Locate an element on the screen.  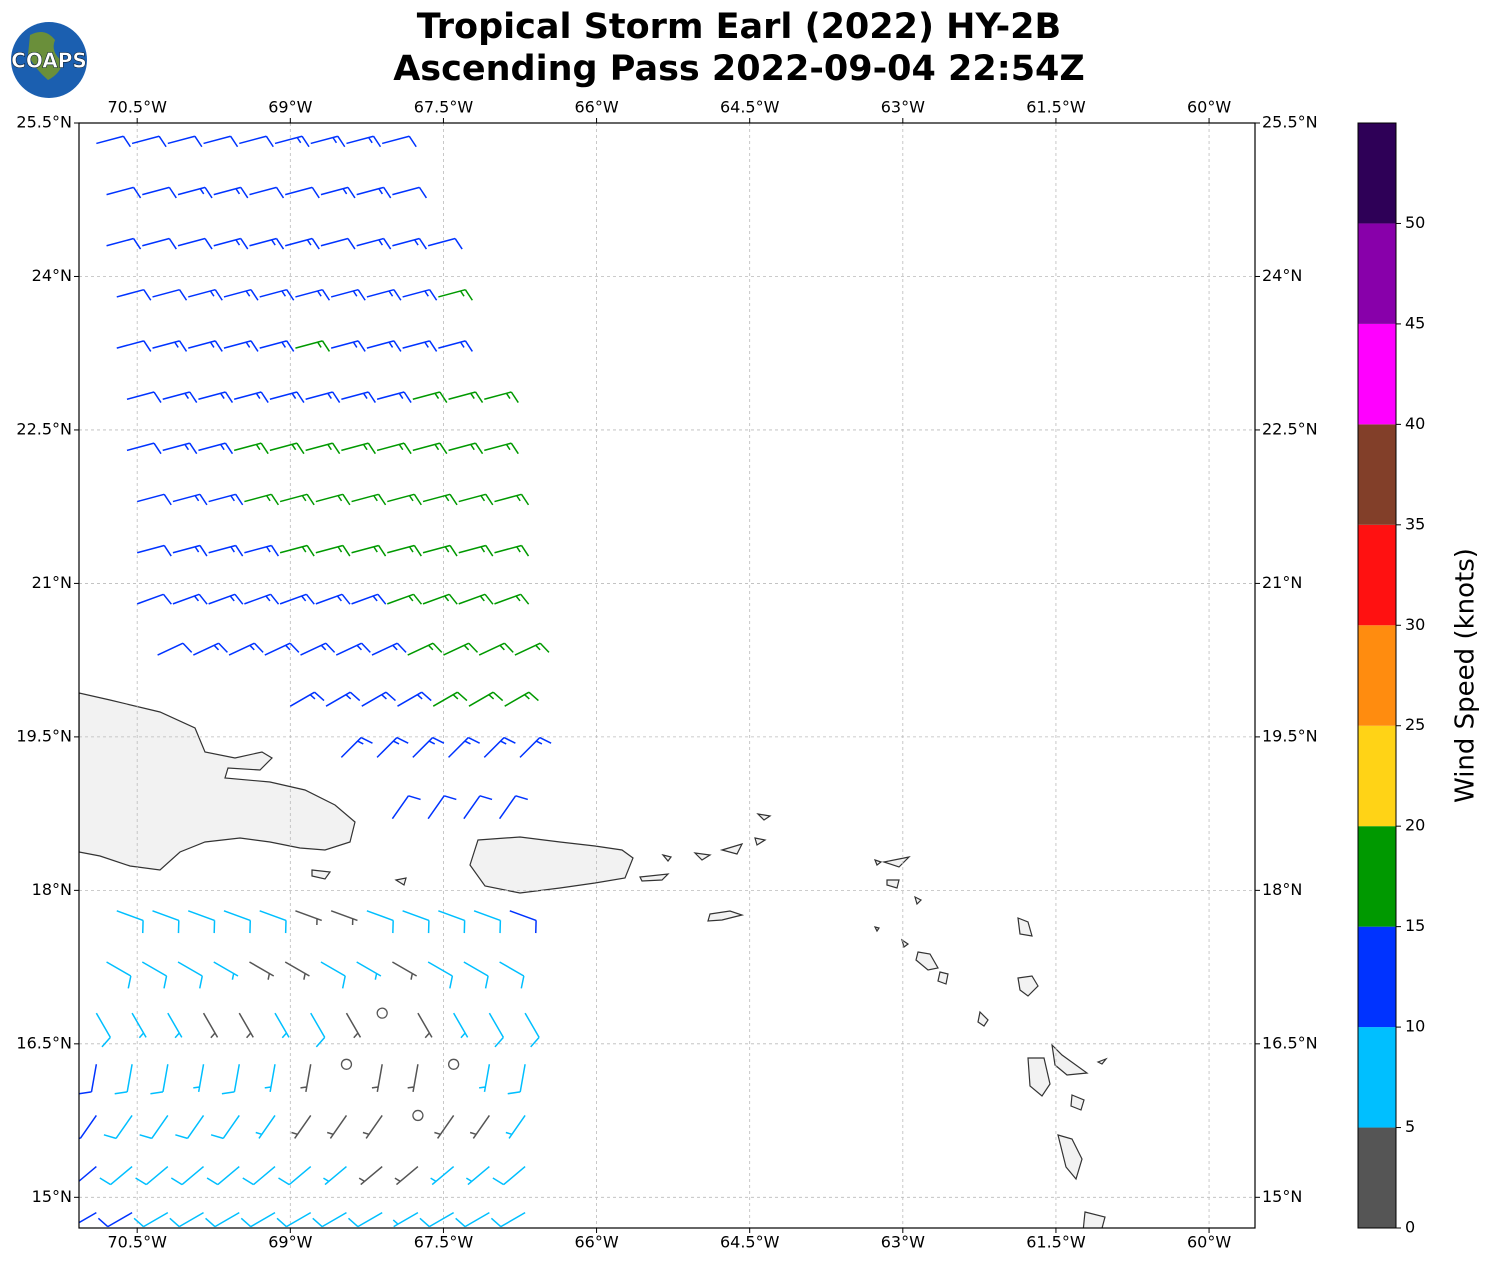
colorbar-tick-label: 50 is located at coordinates (1415, 222).